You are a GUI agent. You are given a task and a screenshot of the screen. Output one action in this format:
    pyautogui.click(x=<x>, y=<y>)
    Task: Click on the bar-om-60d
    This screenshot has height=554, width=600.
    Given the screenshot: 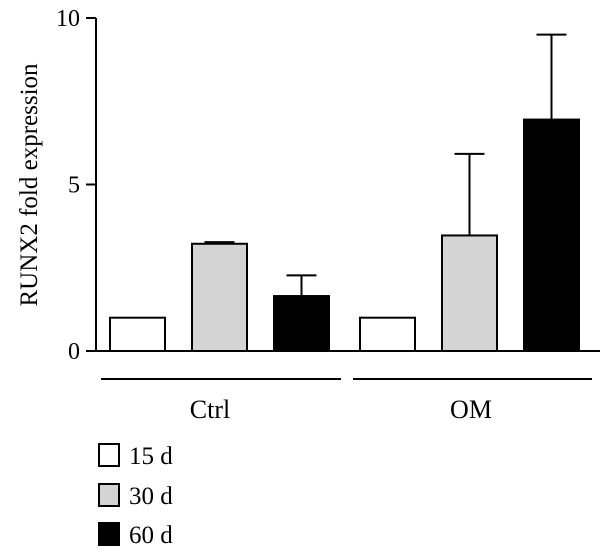 What is the action you would take?
    pyautogui.click(x=551, y=235)
    